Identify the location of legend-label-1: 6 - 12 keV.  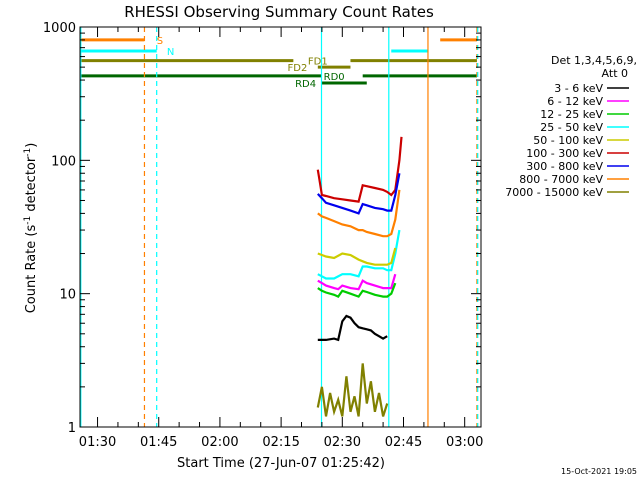
(575, 101).